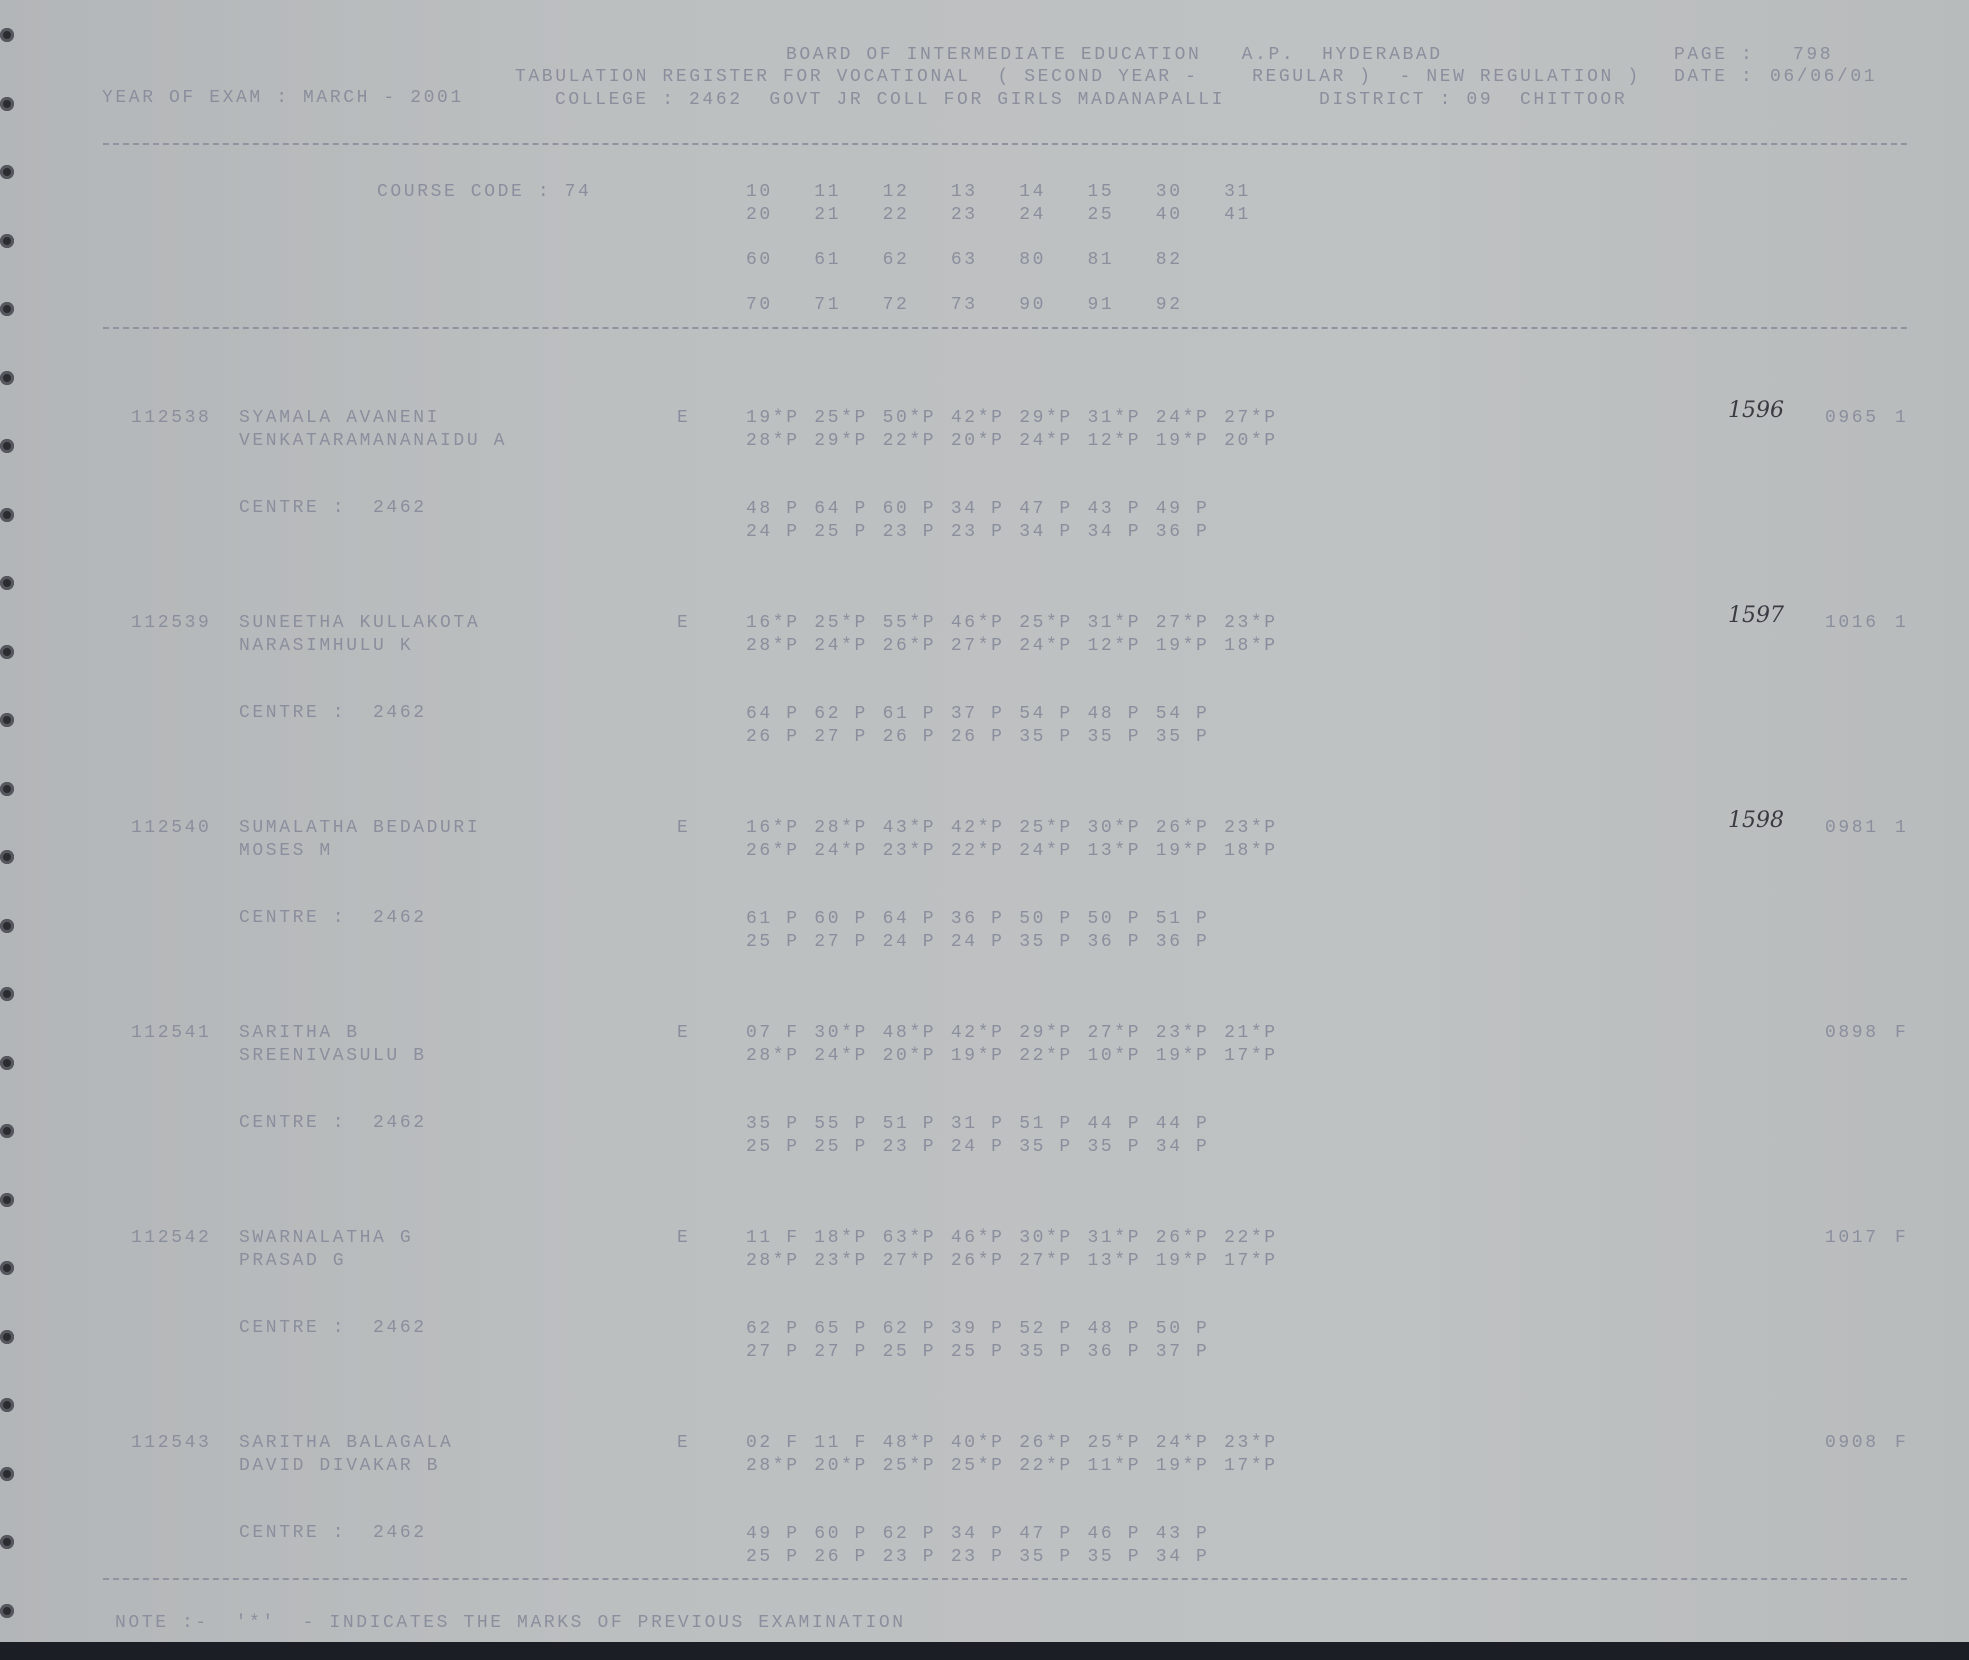 Image resolution: width=1969 pixels, height=1660 pixels. Describe the element at coordinates (1852, 828) in the screenshot. I see `total-marks: 0981` at that location.